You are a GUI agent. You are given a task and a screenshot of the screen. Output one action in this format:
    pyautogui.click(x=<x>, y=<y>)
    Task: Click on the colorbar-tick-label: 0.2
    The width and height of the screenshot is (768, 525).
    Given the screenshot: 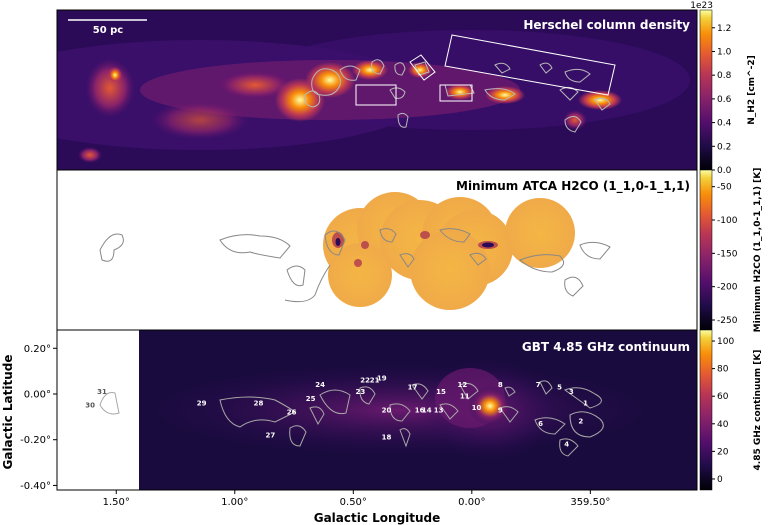 What is the action you would take?
    pyautogui.click(x=724, y=147)
    